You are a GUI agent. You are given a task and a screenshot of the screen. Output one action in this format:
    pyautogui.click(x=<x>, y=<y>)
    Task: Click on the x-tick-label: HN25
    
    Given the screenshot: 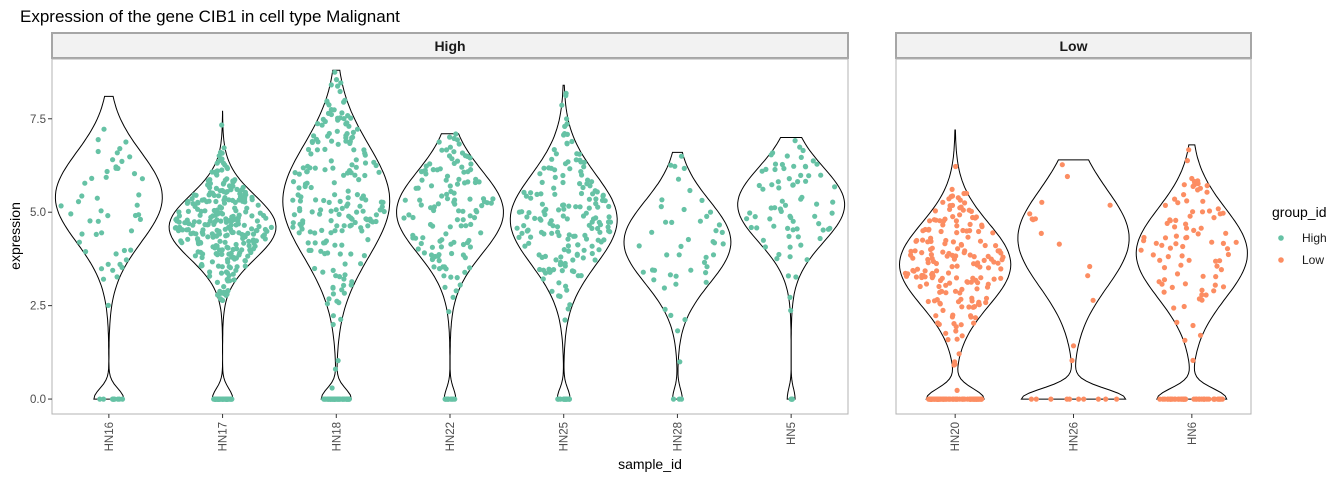 What is the action you would take?
    pyautogui.click(x=565, y=436)
    